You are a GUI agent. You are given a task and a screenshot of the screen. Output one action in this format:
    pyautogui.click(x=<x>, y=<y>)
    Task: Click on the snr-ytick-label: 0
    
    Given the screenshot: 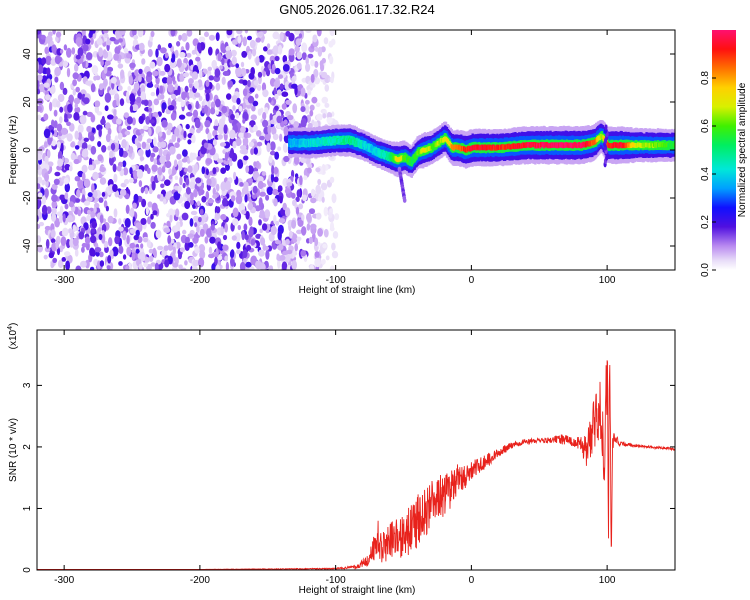 What is the action you would take?
    pyautogui.click(x=27, y=570)
    